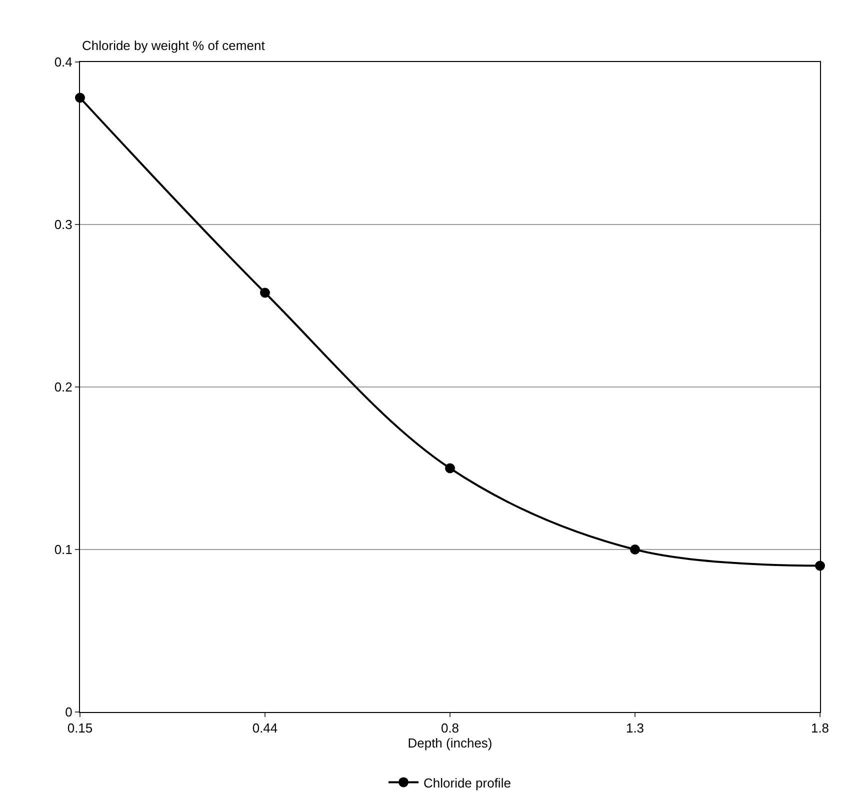 The width and height of the screenshot is (856, 809). Describe the element at coordinates (450, 728) in the screenshot. I see `x-tick-label: 0.8` at that location.